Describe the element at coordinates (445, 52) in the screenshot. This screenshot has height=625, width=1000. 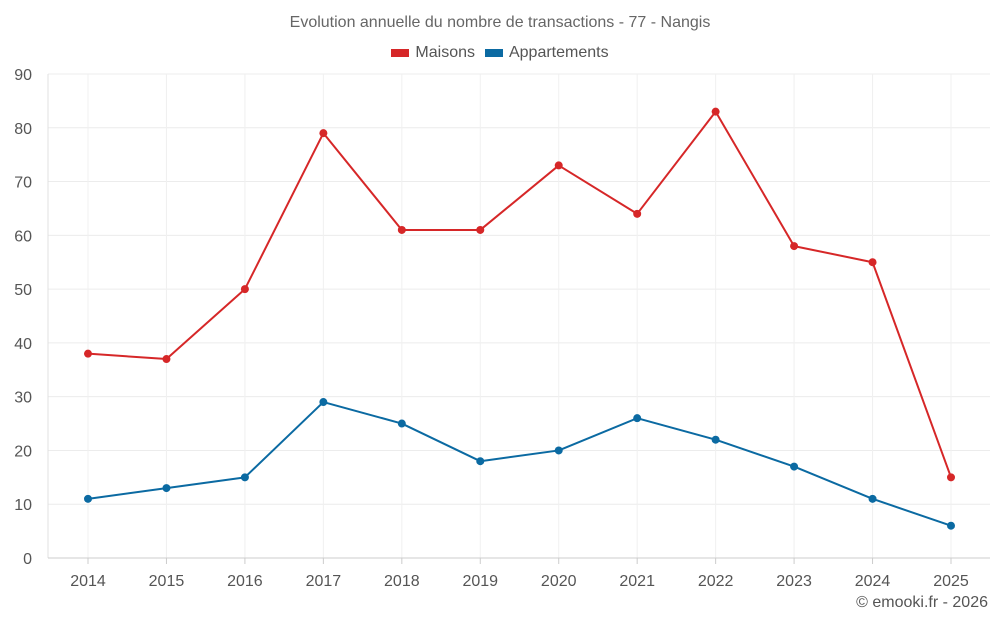
I see `legend-label-maisons: Maisons` at that location.